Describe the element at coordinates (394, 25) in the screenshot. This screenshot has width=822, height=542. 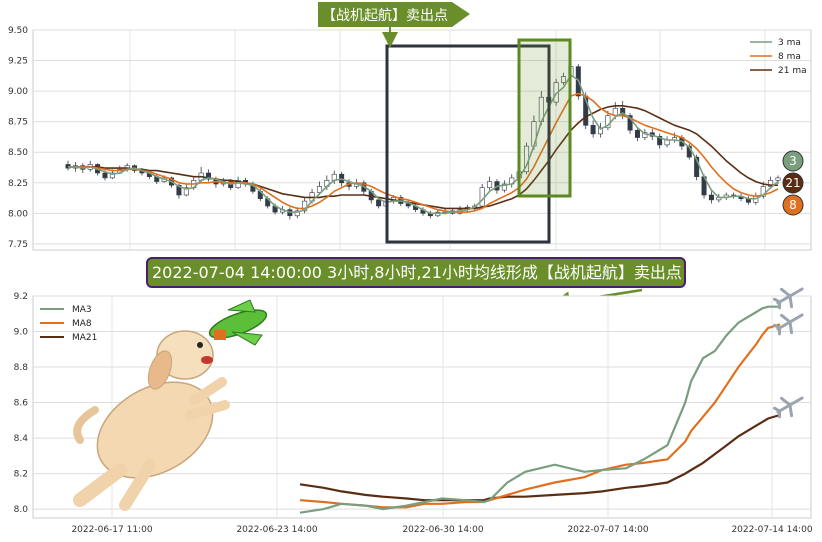
I see `top-banner: 【战机起航】卖出点` at that location.